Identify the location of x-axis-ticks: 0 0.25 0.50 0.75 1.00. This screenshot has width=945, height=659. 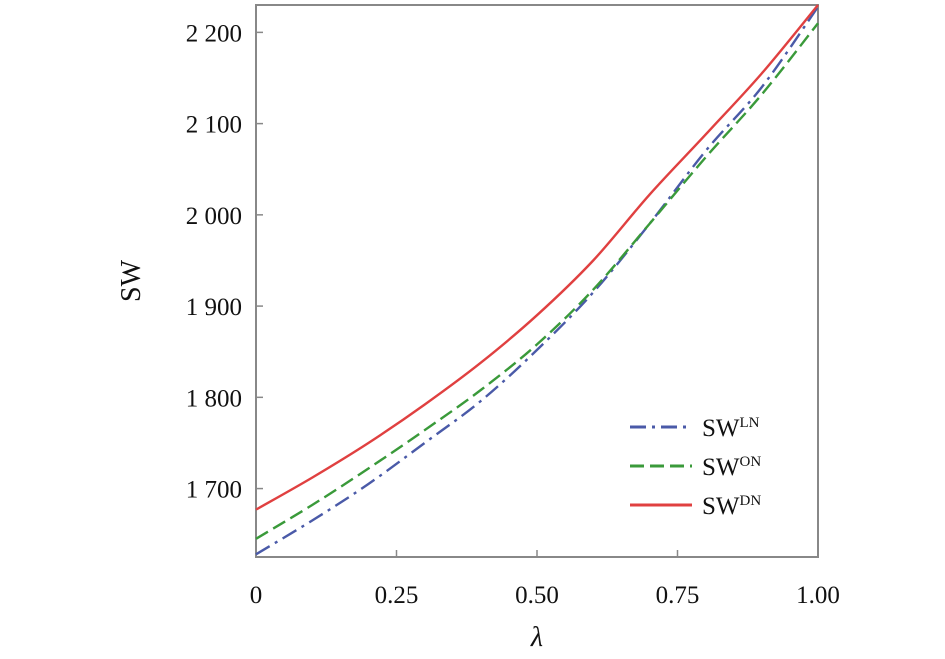
(545, 579).